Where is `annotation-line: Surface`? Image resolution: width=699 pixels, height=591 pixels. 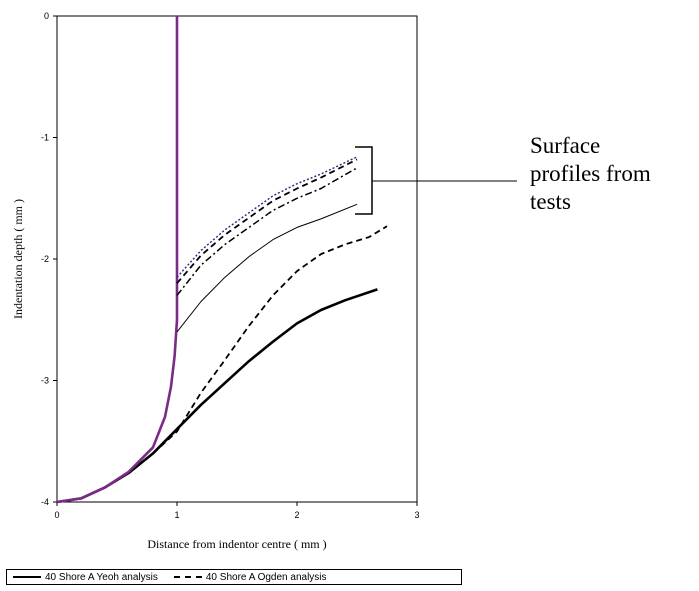 annotation-line: Surface is located at coordinates (565, 145).